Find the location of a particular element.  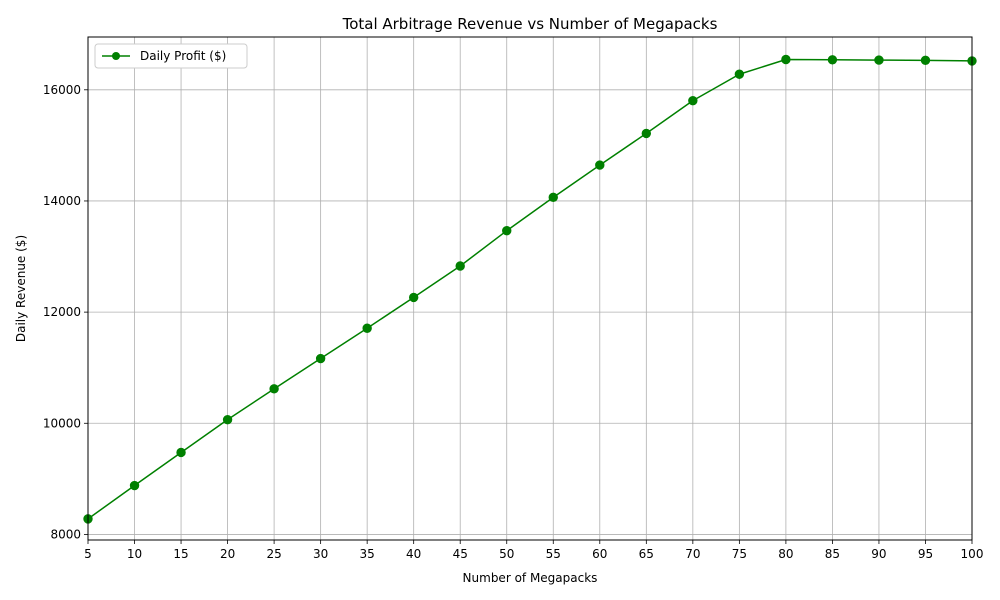

x-tick-label: 25 is located at coordinates (273, 554).